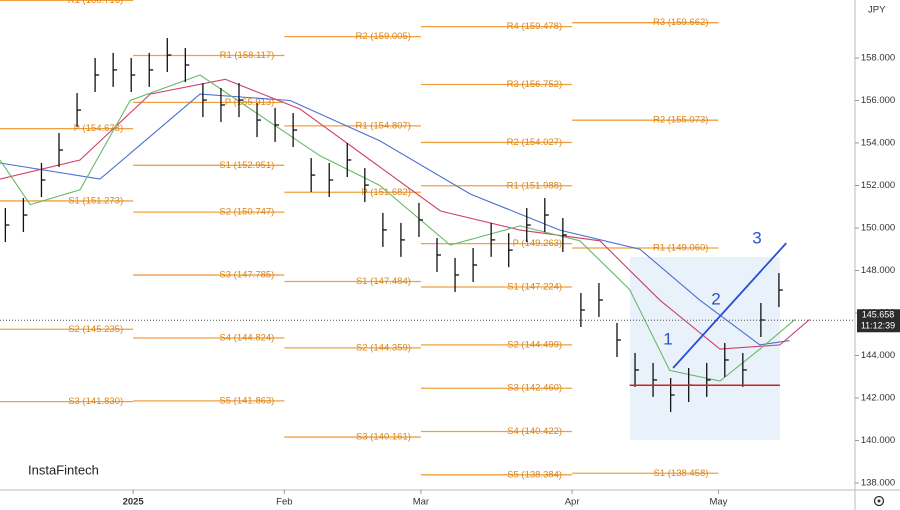 This screenshot has height=510, width=900. I want to click on pivot-label: S2 (150.747), so click(246, 212).